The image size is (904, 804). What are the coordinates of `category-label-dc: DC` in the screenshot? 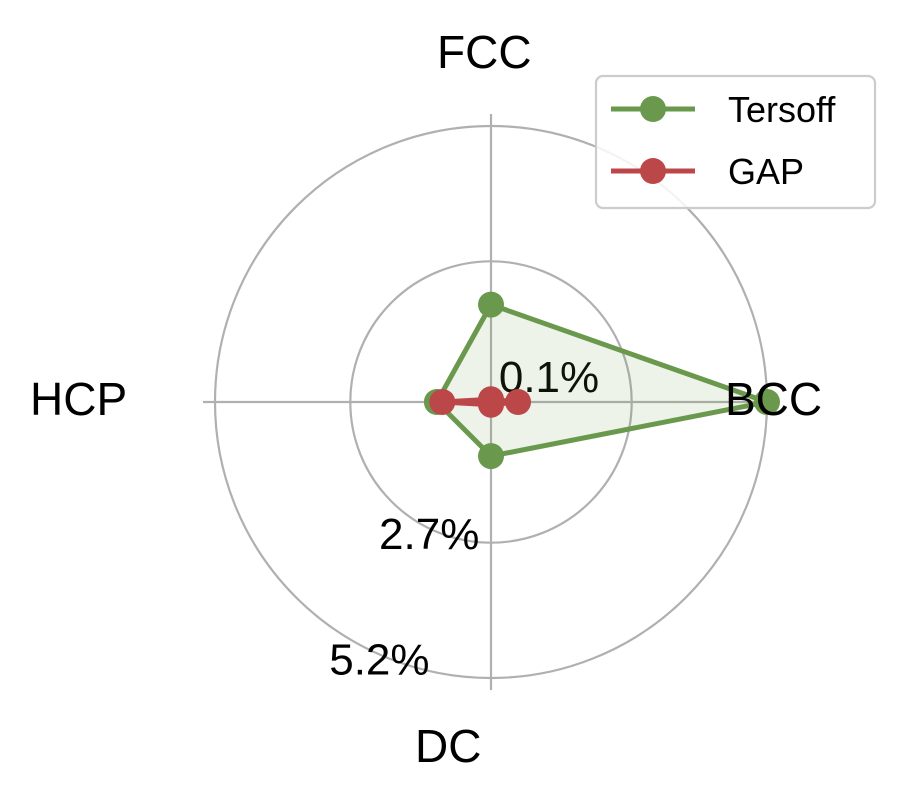 It's located at (448, 746).